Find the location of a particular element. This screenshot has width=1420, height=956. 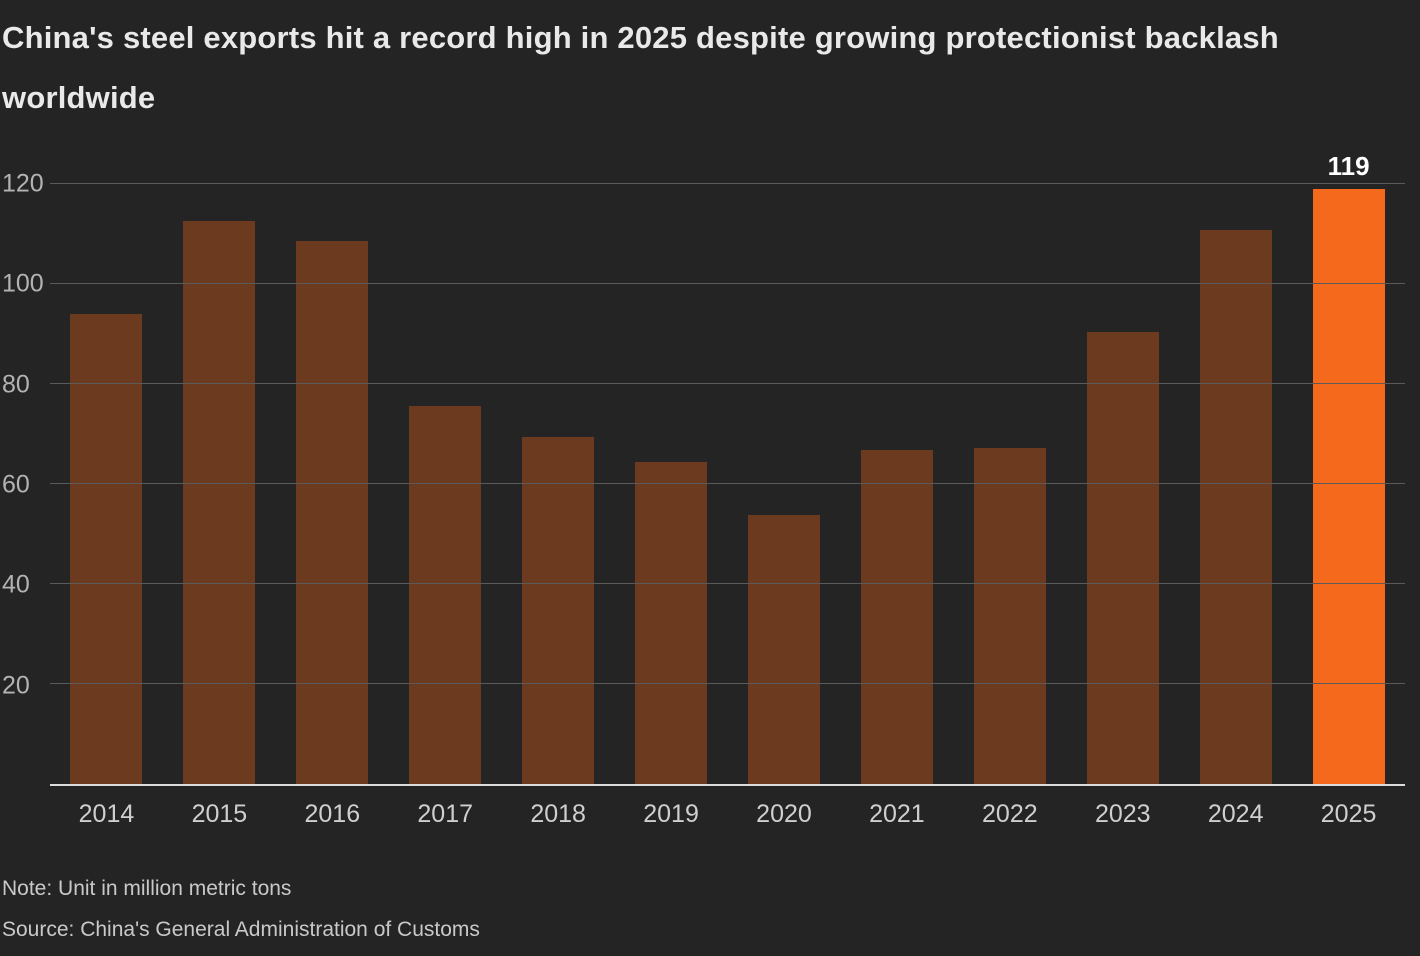

bar-2020 is located at coordinates (783, 649).